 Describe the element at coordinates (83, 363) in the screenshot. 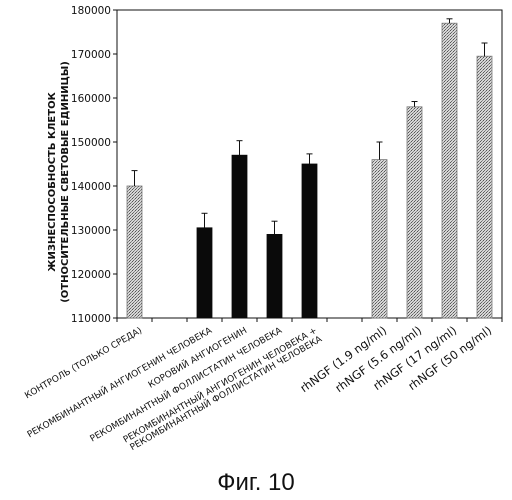

I see `x-category-label: КОНТРОЛЬ (ТОЛЬКО СРЕДА)` at that location.